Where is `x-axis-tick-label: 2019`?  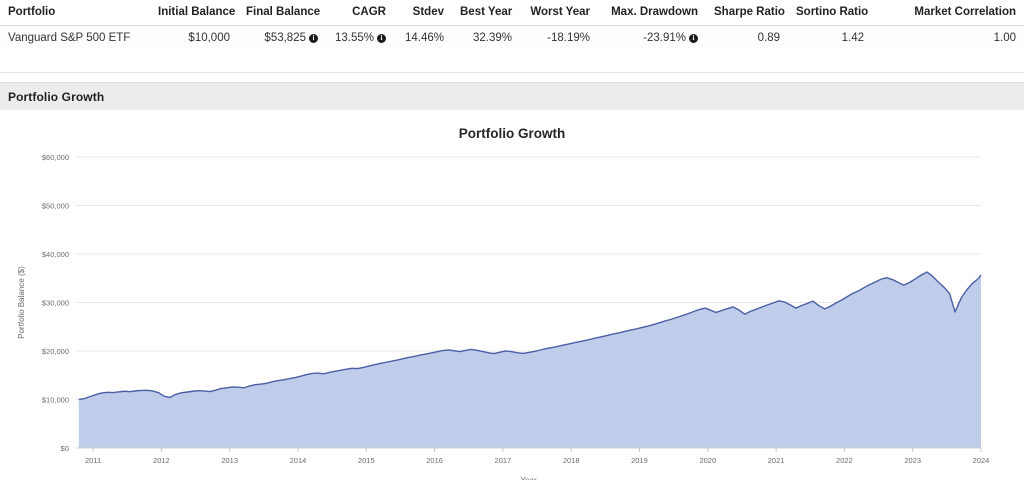
x-axis-tick-label: 2019 is located at coordinates (639, 460).